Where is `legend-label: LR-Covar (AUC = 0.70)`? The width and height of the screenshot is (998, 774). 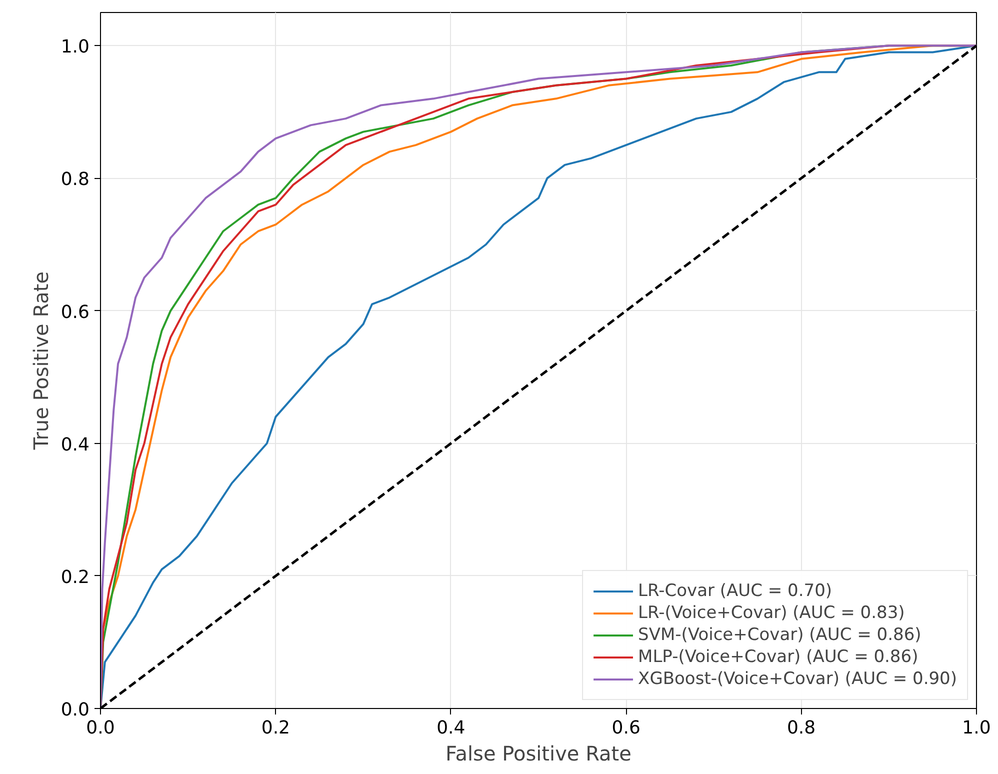 legend-label: LR-Covar (AUC = 0.70) is located at coordinates (735, 591).